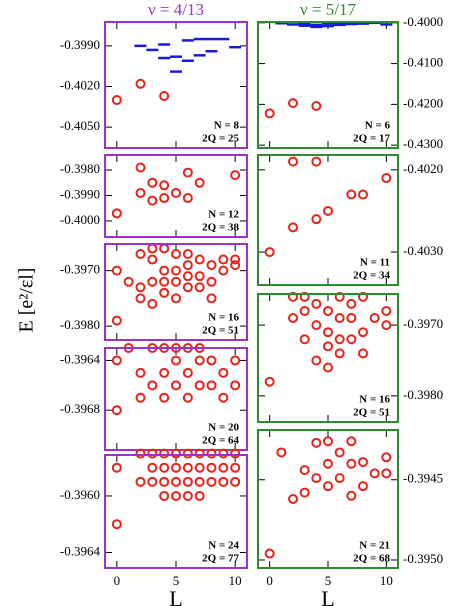 This screenshot has width=463, height=606. I want to click on annotation: N = 20, so click(223, 428).